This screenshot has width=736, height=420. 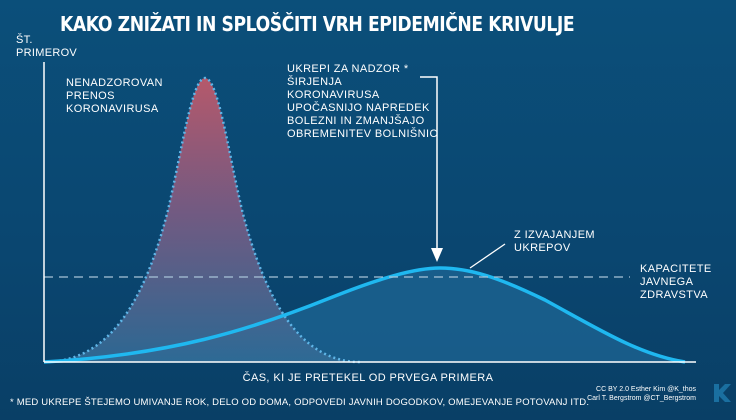 I want to click on with-measures-pointer, so click(x=487, y=256).